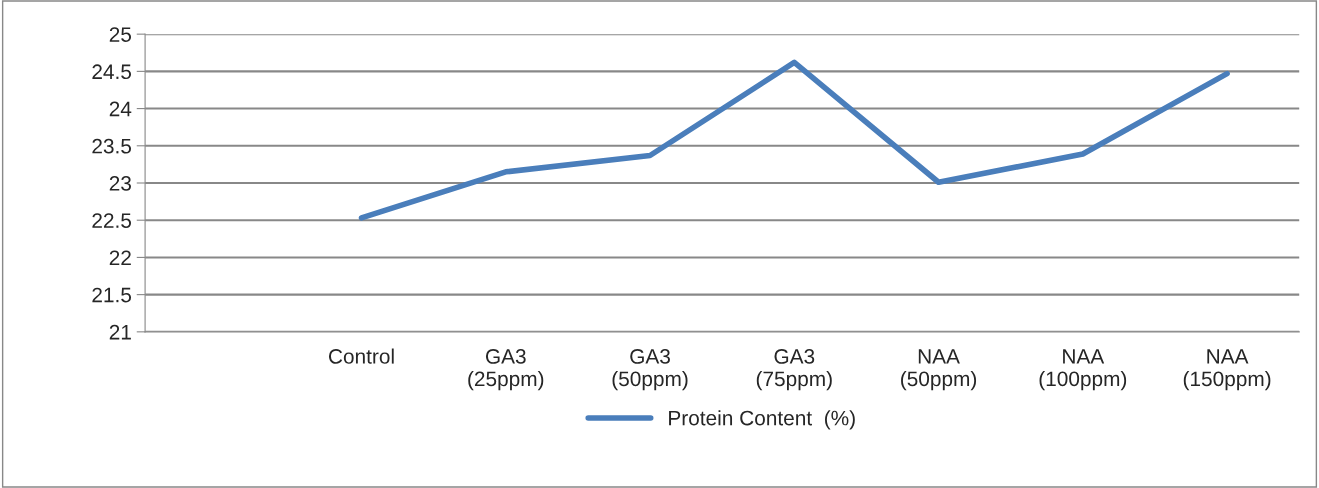 The width and height of the screenshot is (1319, 488). Describe the element at coordinates (120, 34) in the screenshot. I see `y-tick-label: 25` at that location.